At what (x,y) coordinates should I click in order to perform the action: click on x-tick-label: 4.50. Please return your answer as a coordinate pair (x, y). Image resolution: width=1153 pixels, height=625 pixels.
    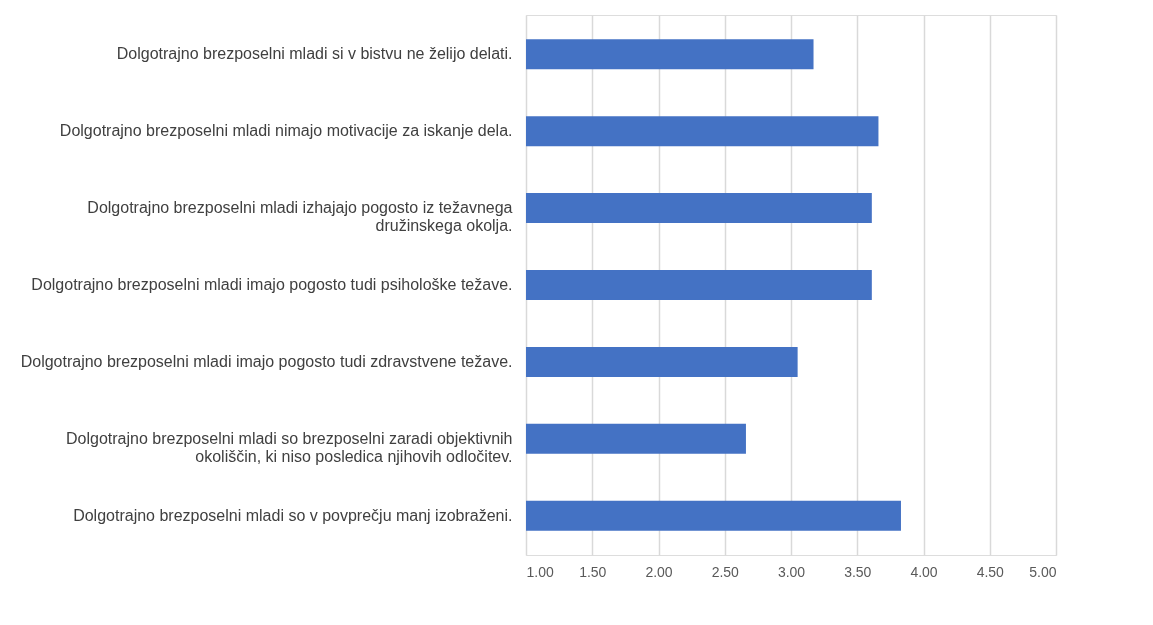
    Looking at the image, I should click on (990, 571).